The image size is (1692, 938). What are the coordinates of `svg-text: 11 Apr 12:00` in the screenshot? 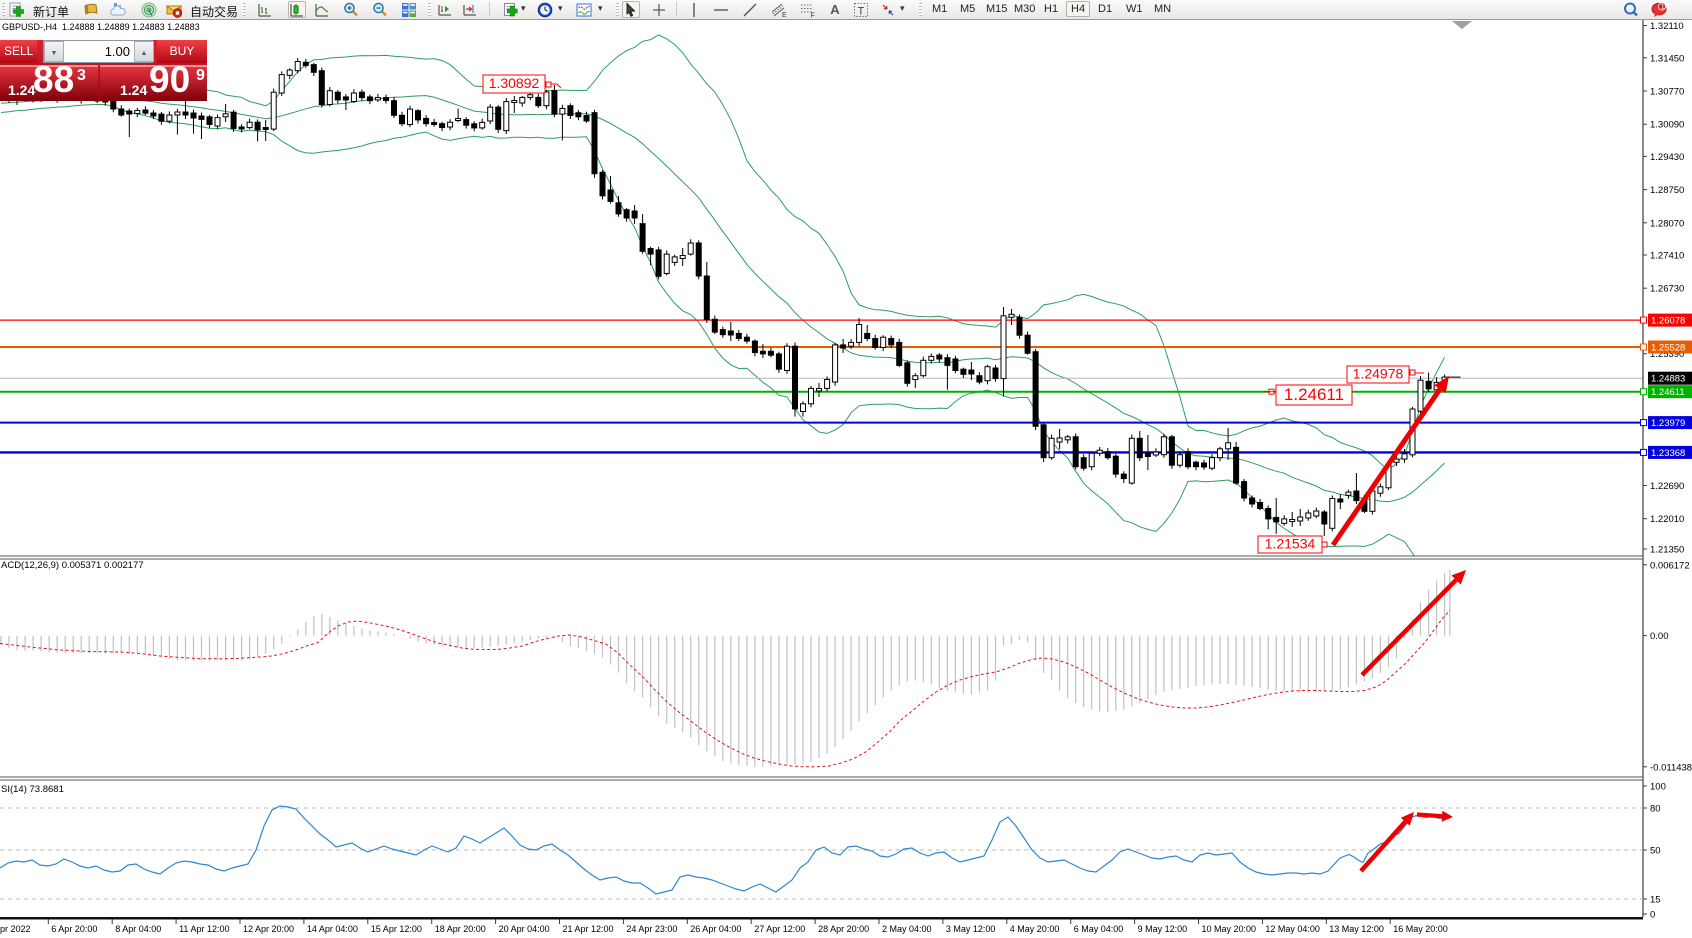 It's located at (204, 929).